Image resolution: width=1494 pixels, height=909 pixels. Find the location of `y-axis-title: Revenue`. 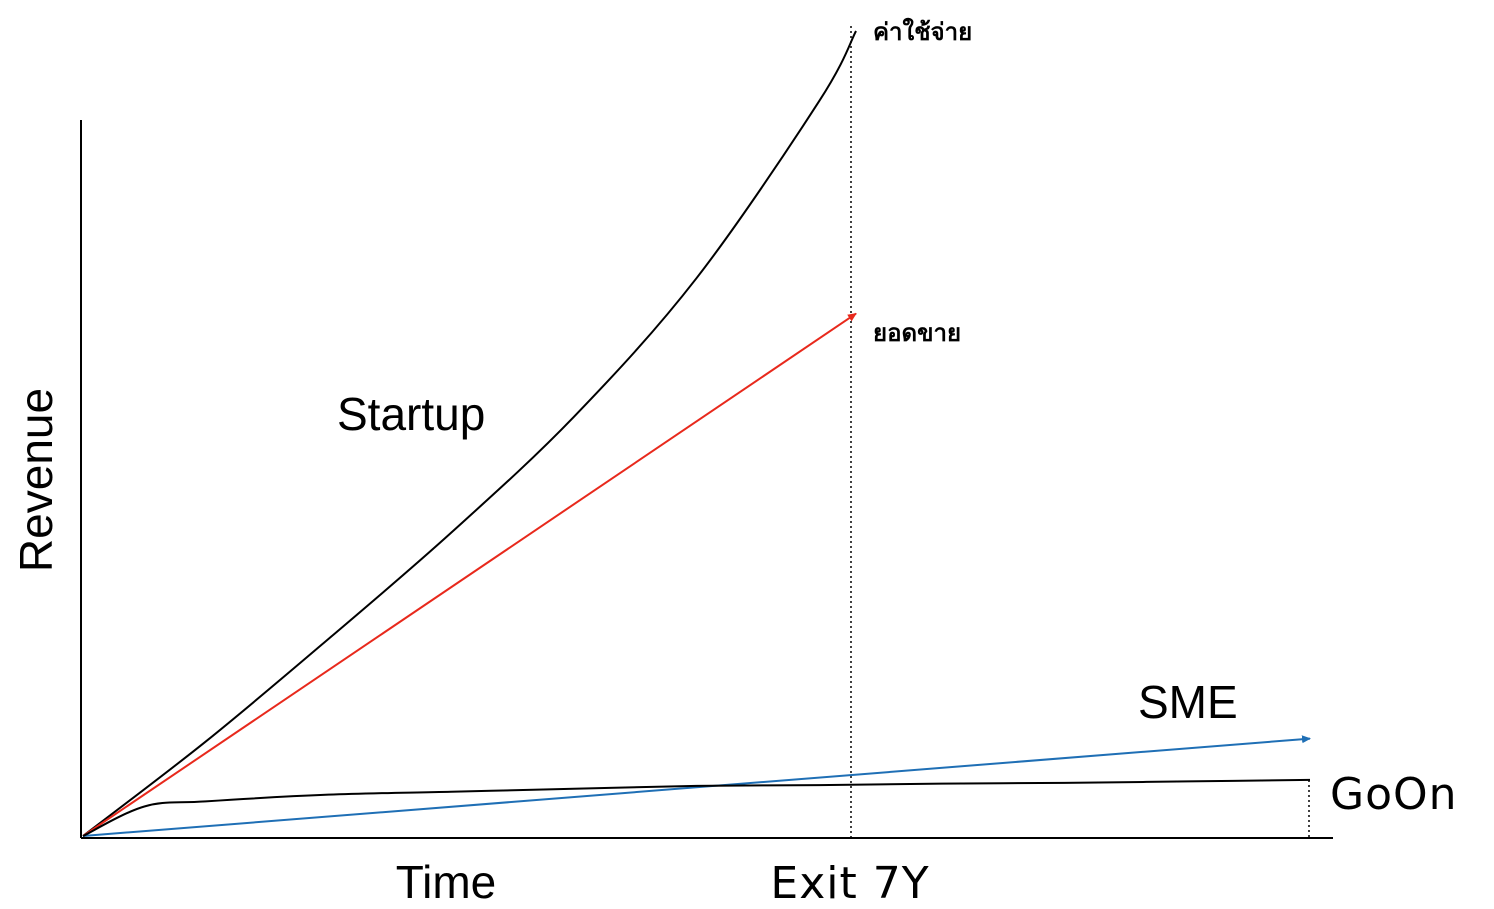

y-axis-title: Revenue is located at coordinates (36, 480).